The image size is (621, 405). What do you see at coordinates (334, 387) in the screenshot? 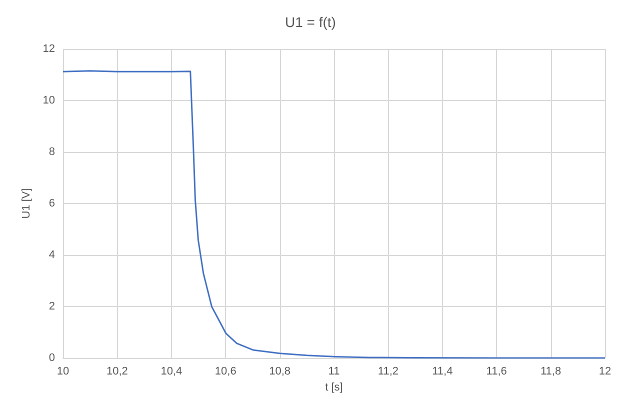
I see `x-axis-title: t [s]` at bounding box center [334, 387].